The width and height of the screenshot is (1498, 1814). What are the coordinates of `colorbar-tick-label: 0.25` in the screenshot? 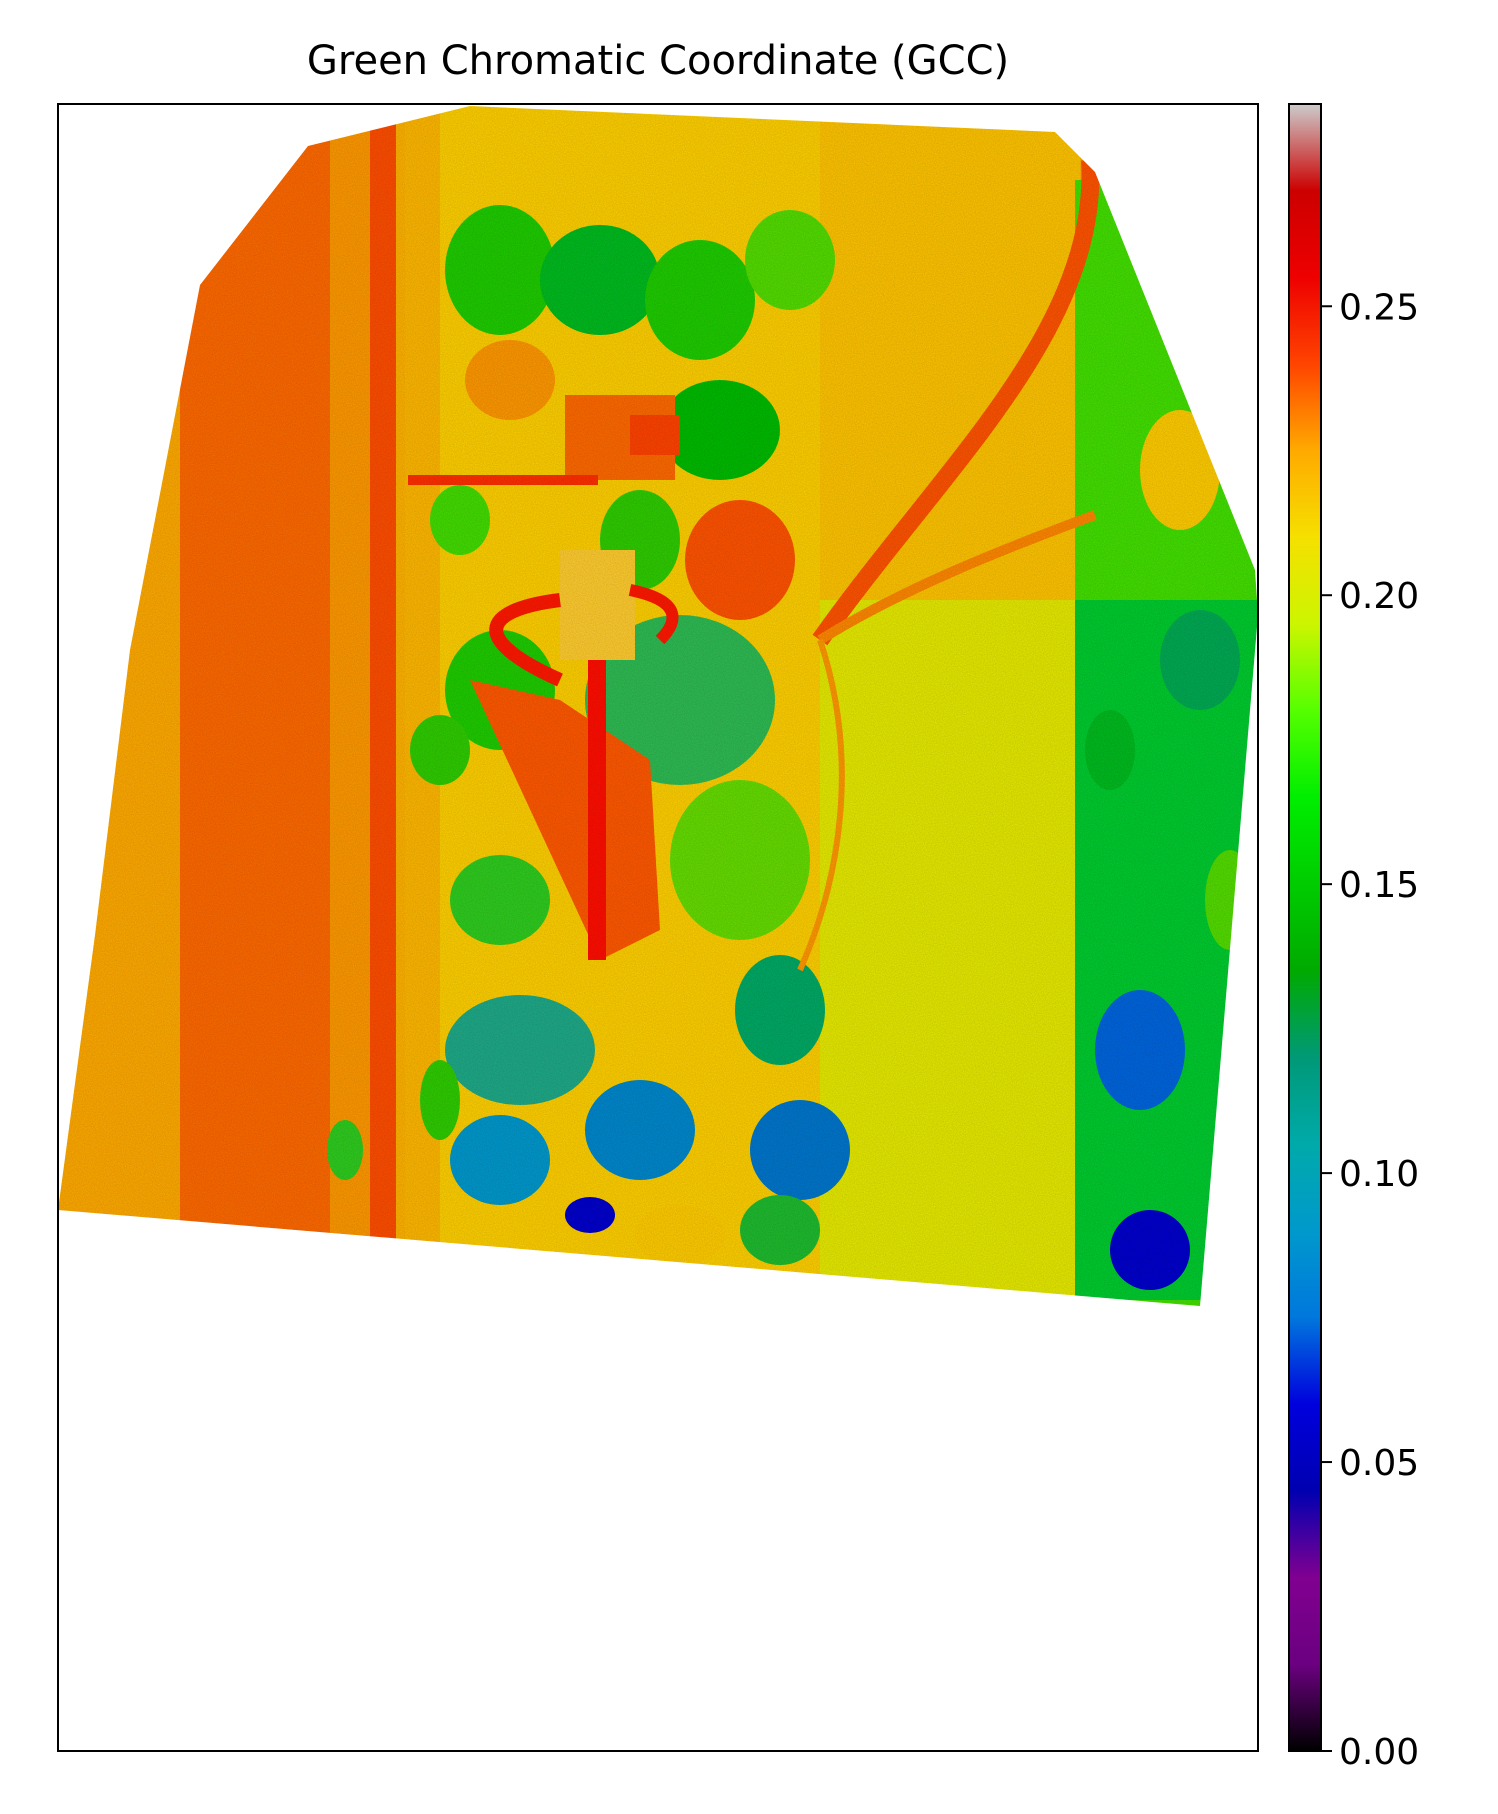 It's located at (1379, 307).